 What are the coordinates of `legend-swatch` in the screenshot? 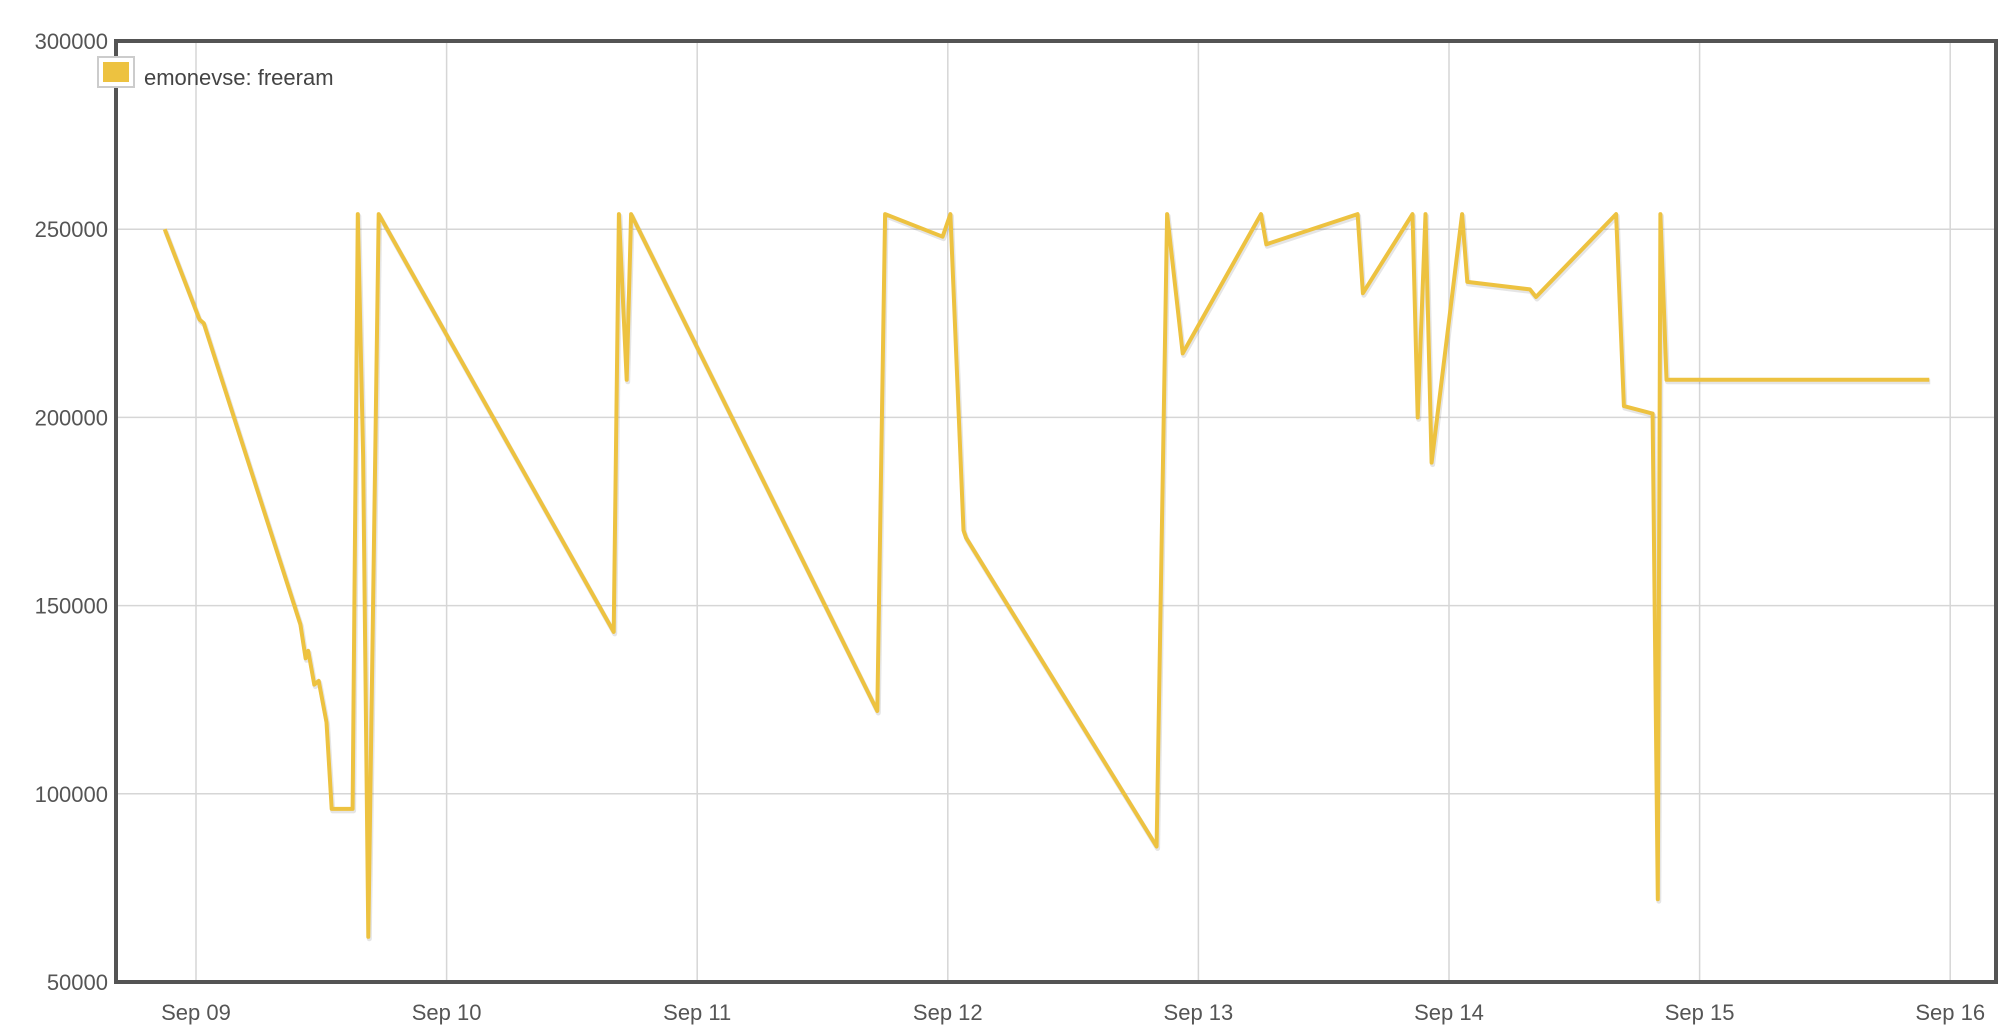 It's located at (116, 72).